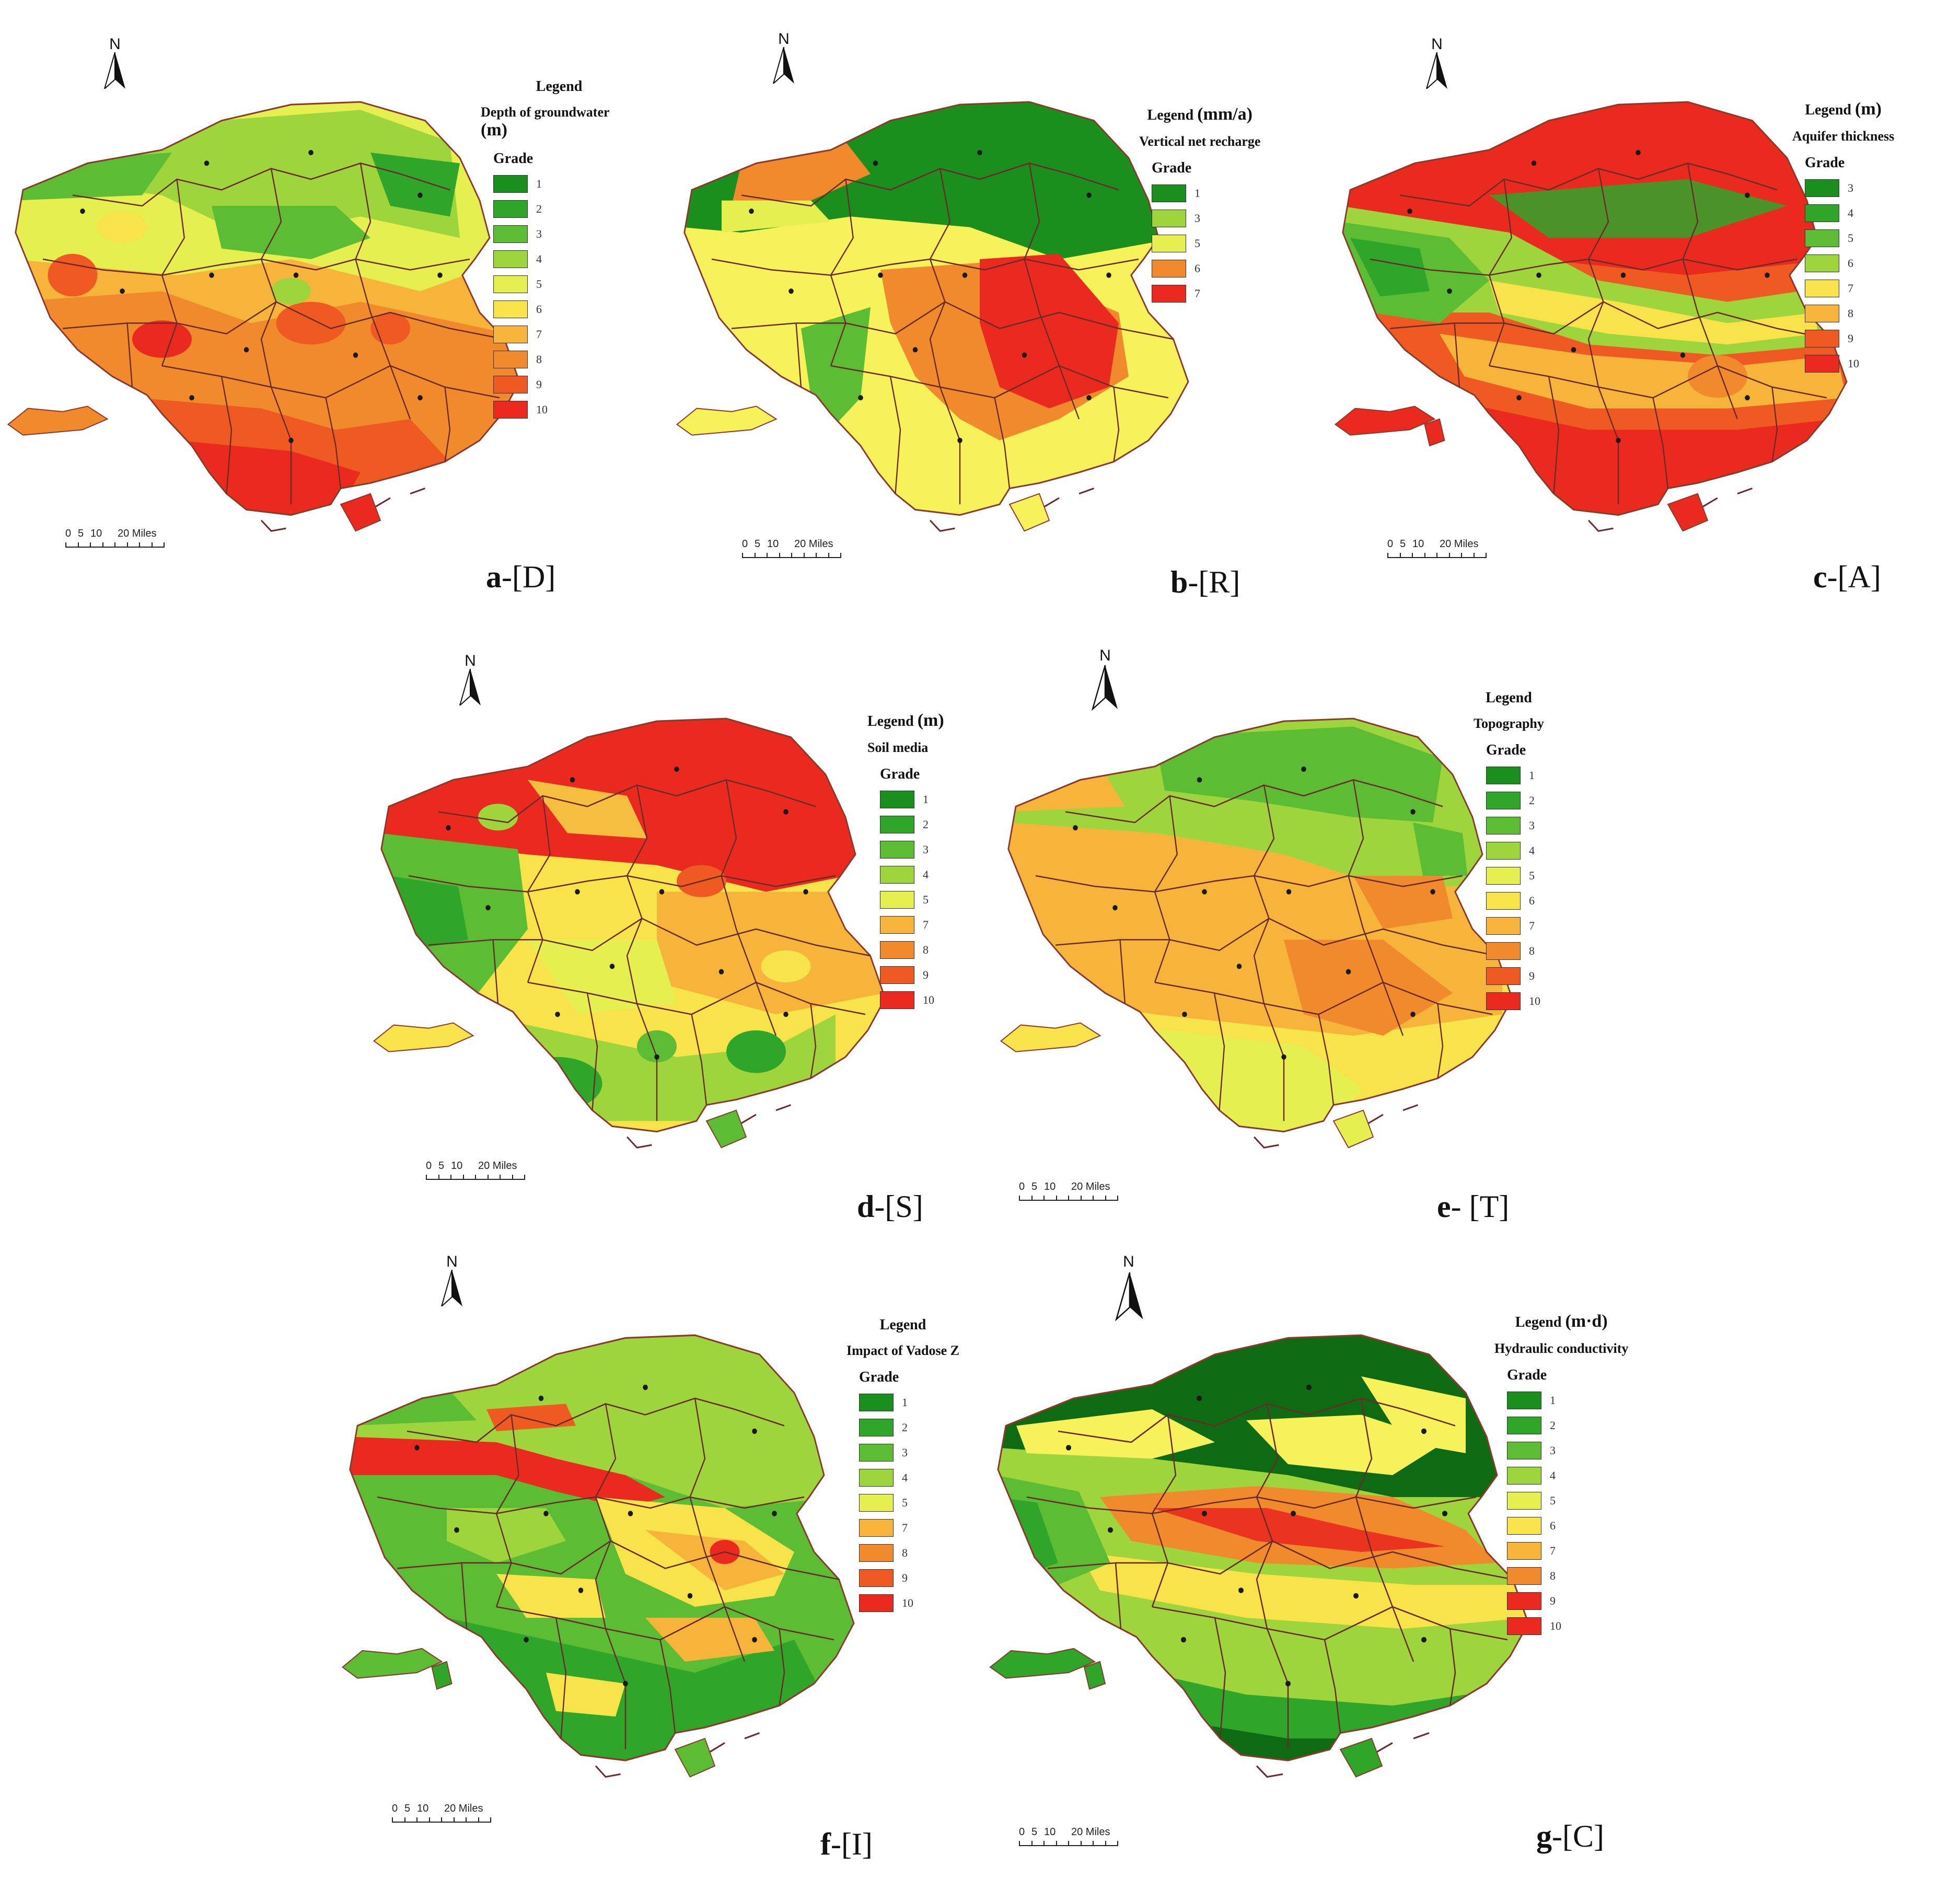 The image size is (1960, 1878). Describe the element at coordinates (1567, 1400) in the screenshot. I see `legend-row: 1` at that location.